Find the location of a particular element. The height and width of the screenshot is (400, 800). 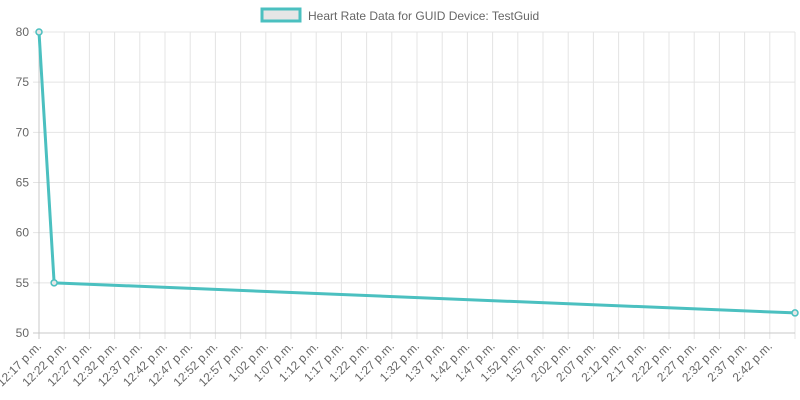

y-tick-label: 65 is located at coordinates (23, 183).